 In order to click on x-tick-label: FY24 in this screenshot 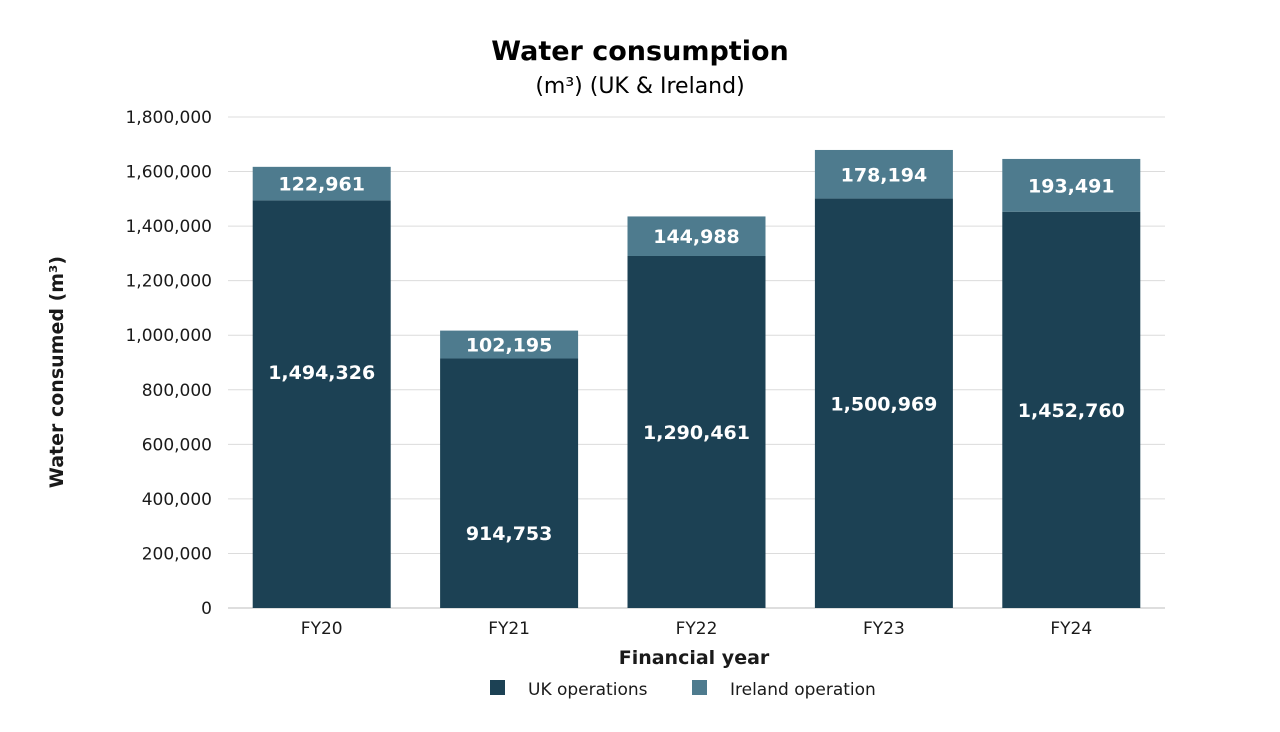, I will do `click(1071, 629)`.